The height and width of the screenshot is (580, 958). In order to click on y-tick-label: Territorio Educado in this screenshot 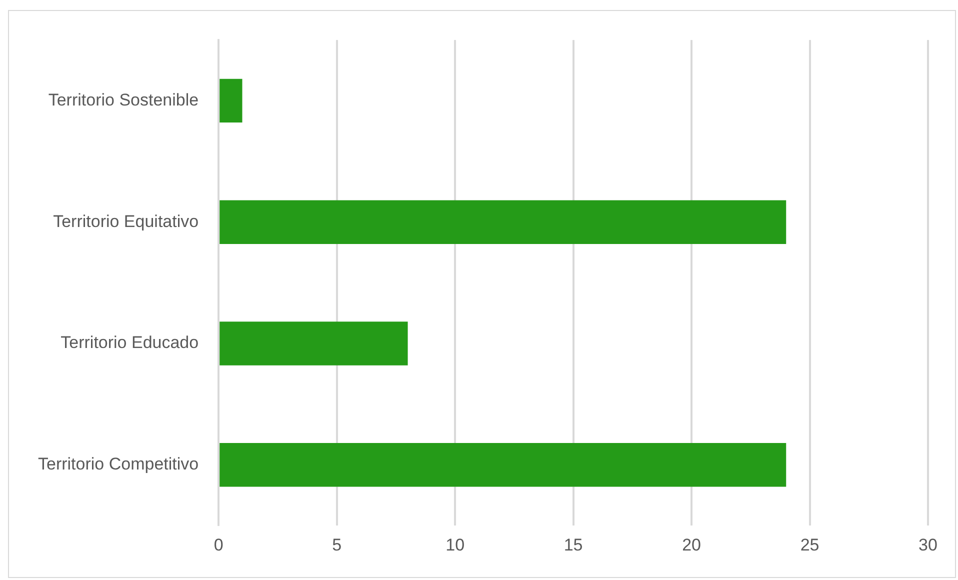, I will do `click(129, 342)`.